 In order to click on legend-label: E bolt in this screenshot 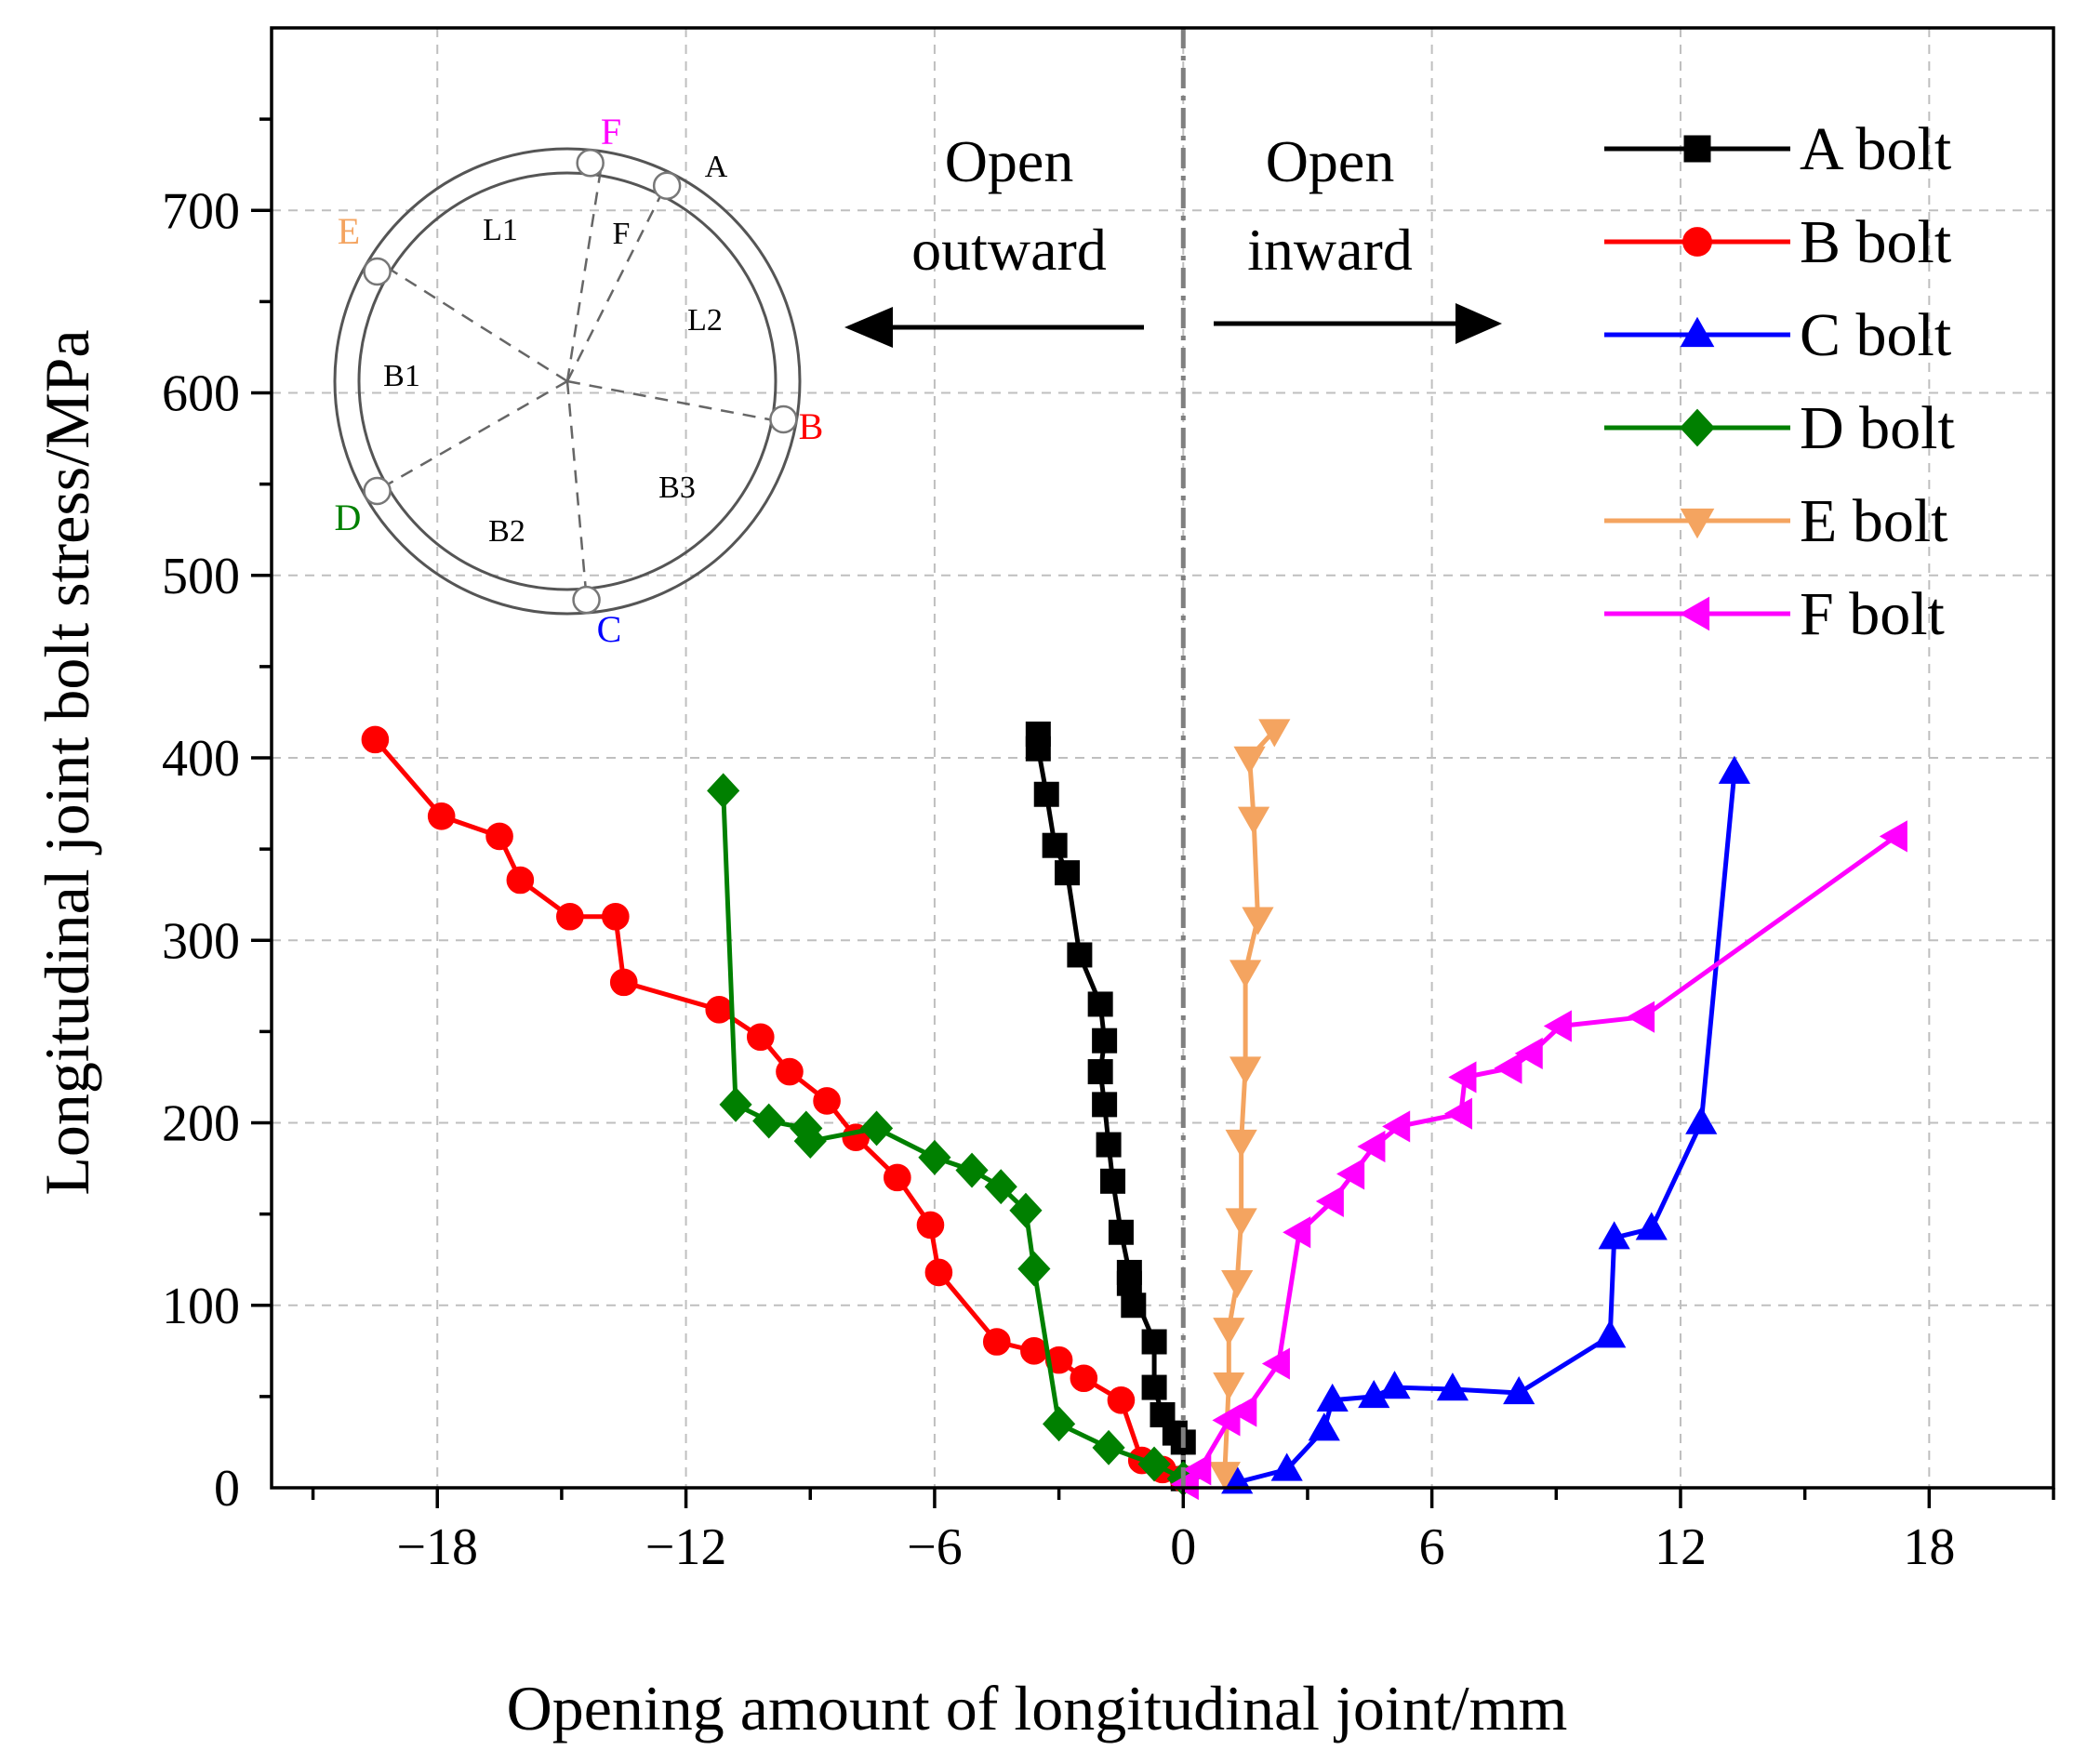, I will do `click(1874, 521)`.